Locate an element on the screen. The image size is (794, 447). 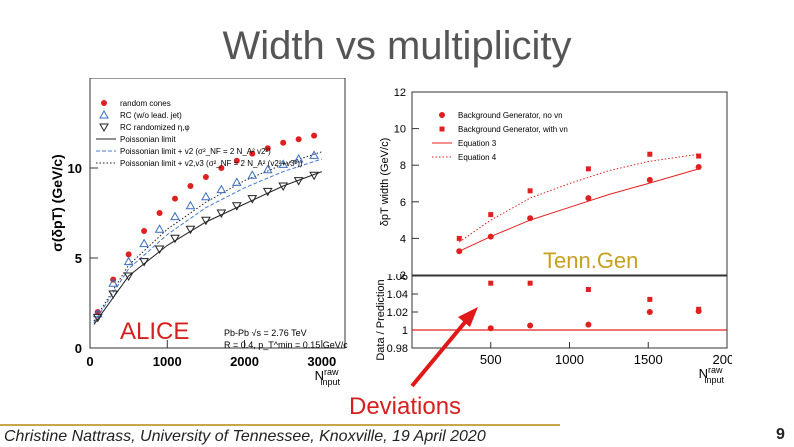
alice-x-tick: 2000 is located at coordinates (244, 361).